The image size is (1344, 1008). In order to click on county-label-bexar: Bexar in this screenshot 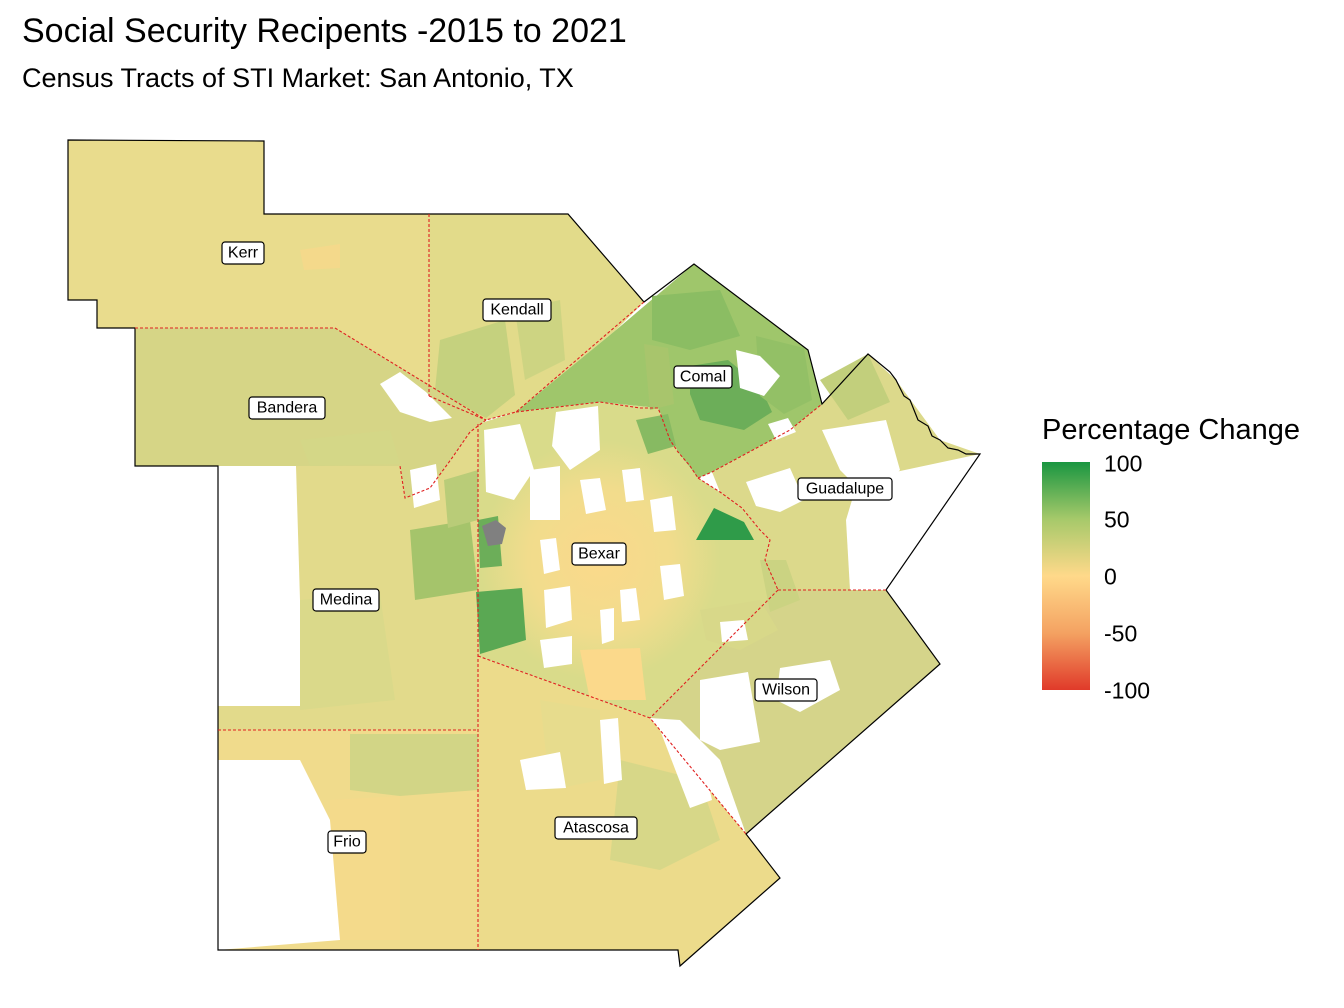, I will do `click(599, 554)`.